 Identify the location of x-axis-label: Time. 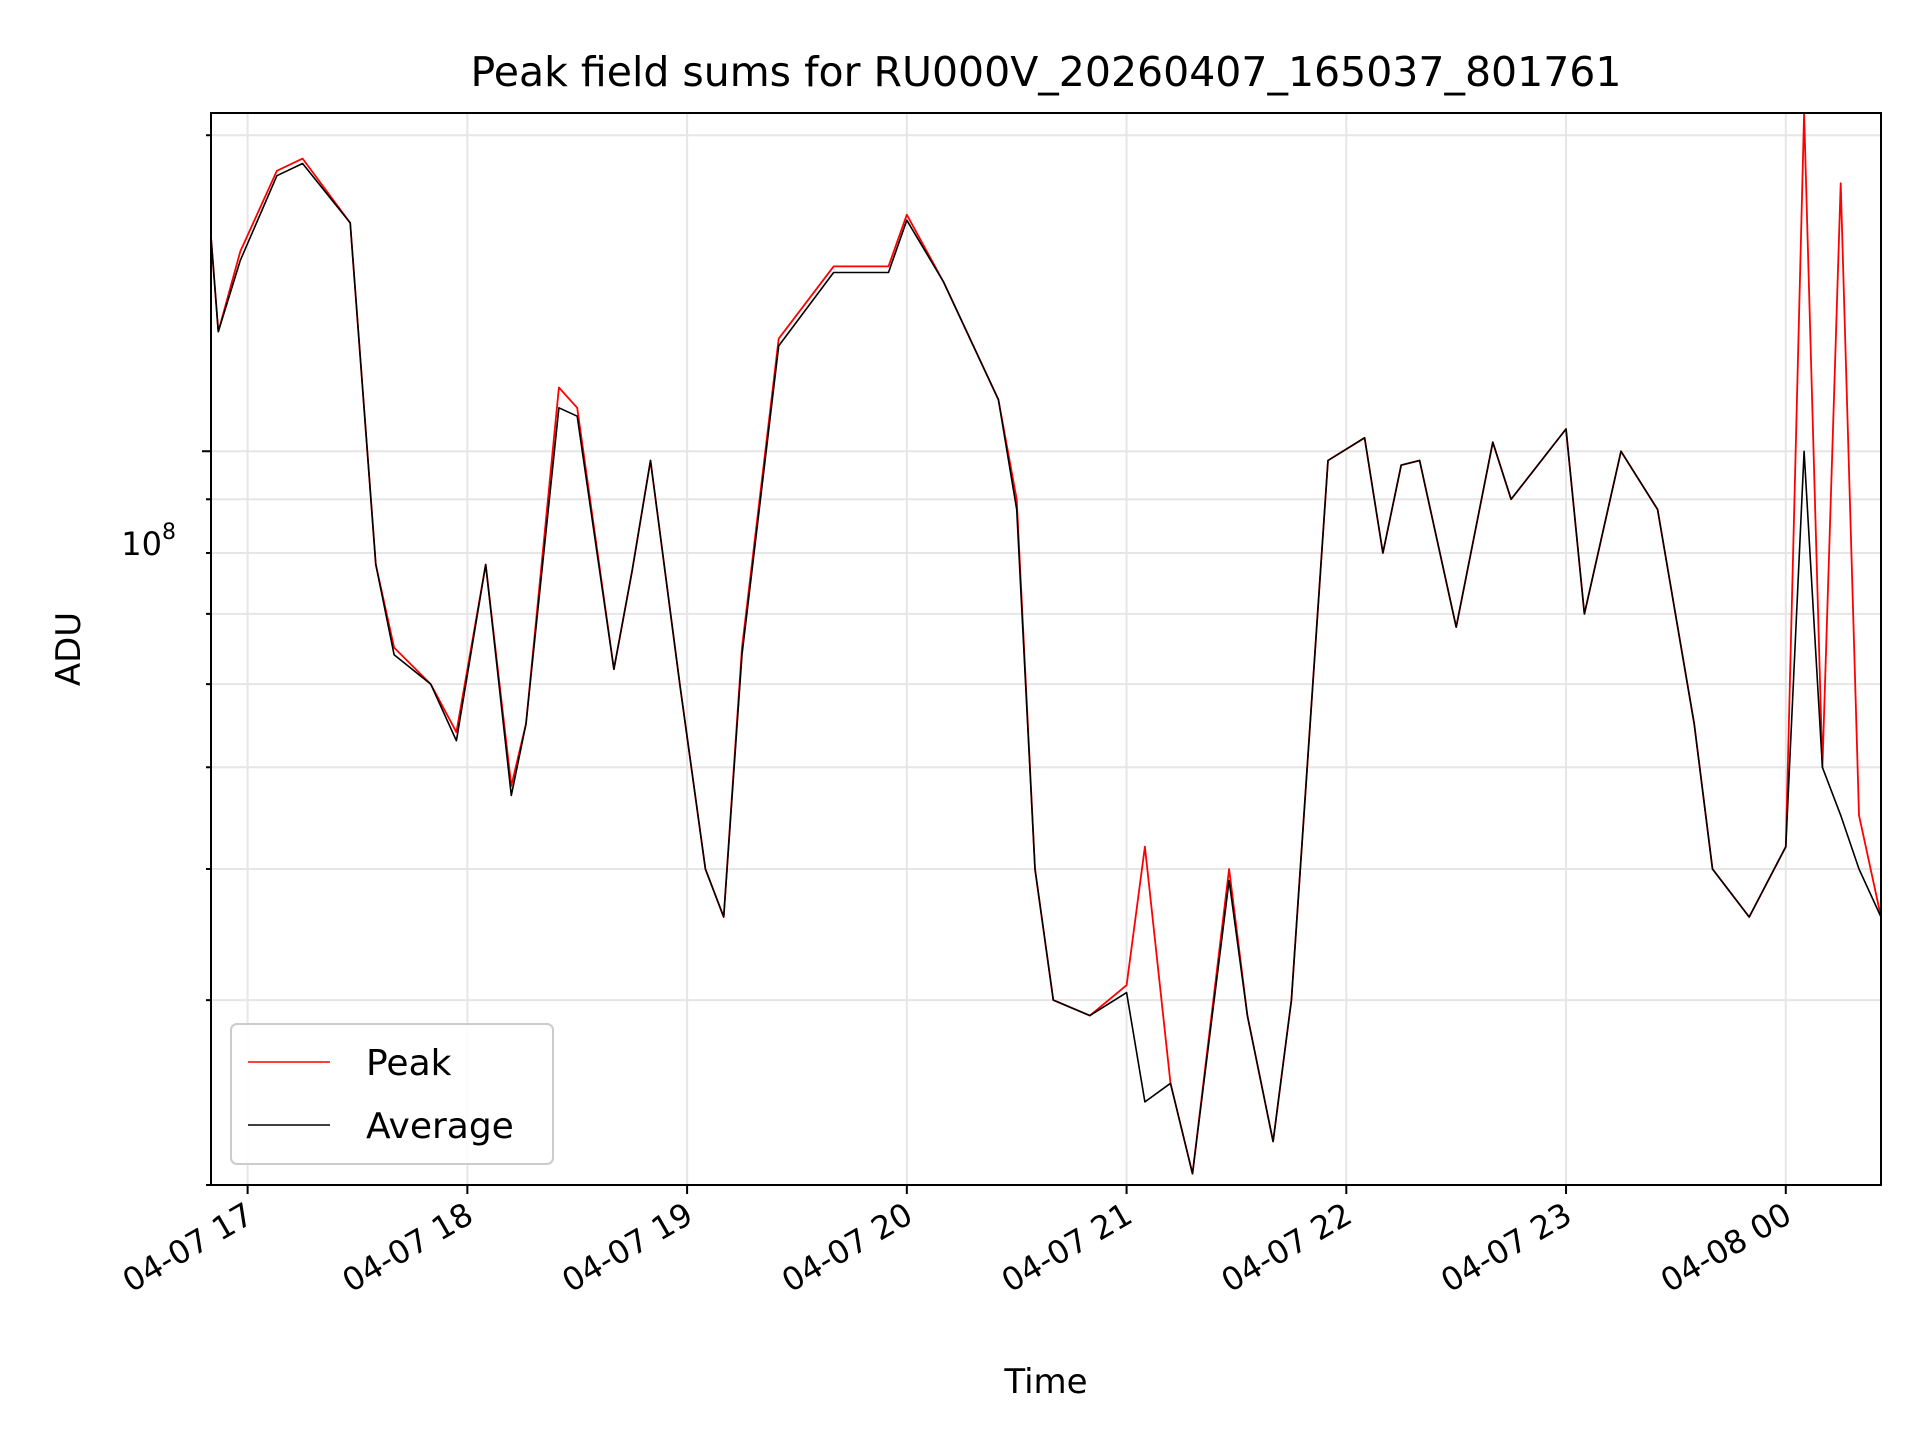
(1045, 1382).